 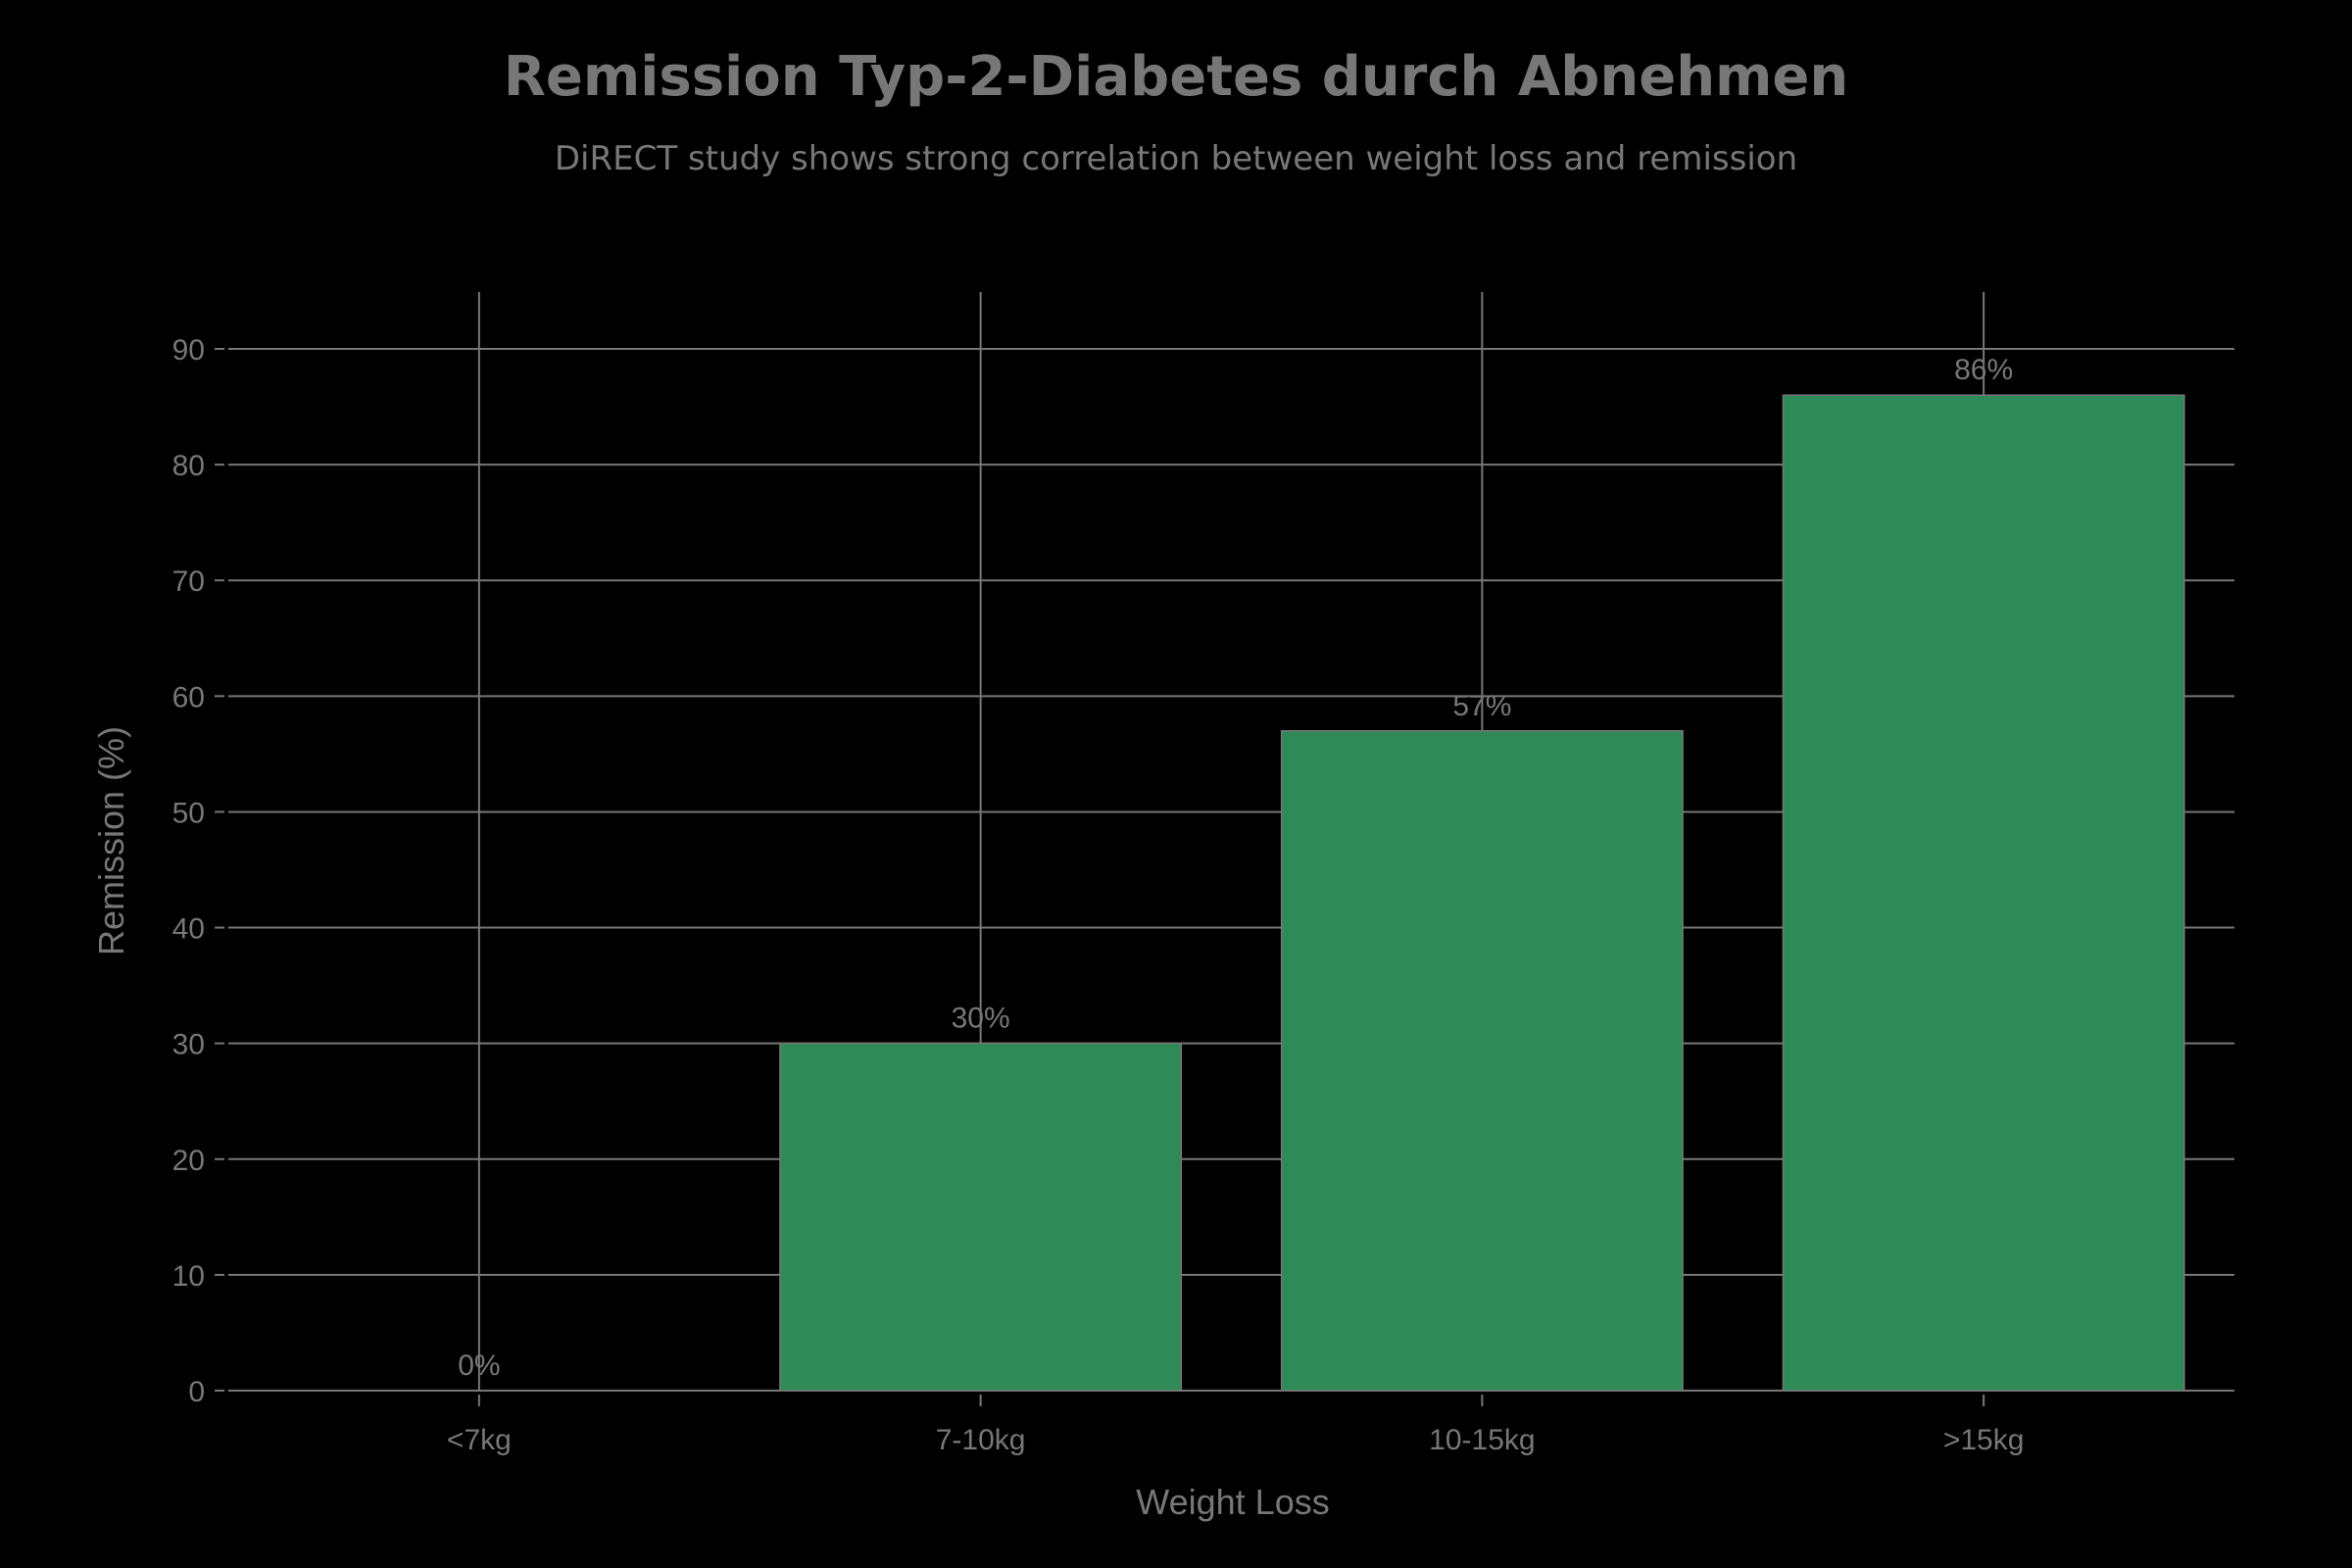 What do you see at coordinates (981, 1019) in the screenshot?
I see `bar-value-label: 30%` at bounding box center [981, 1019].